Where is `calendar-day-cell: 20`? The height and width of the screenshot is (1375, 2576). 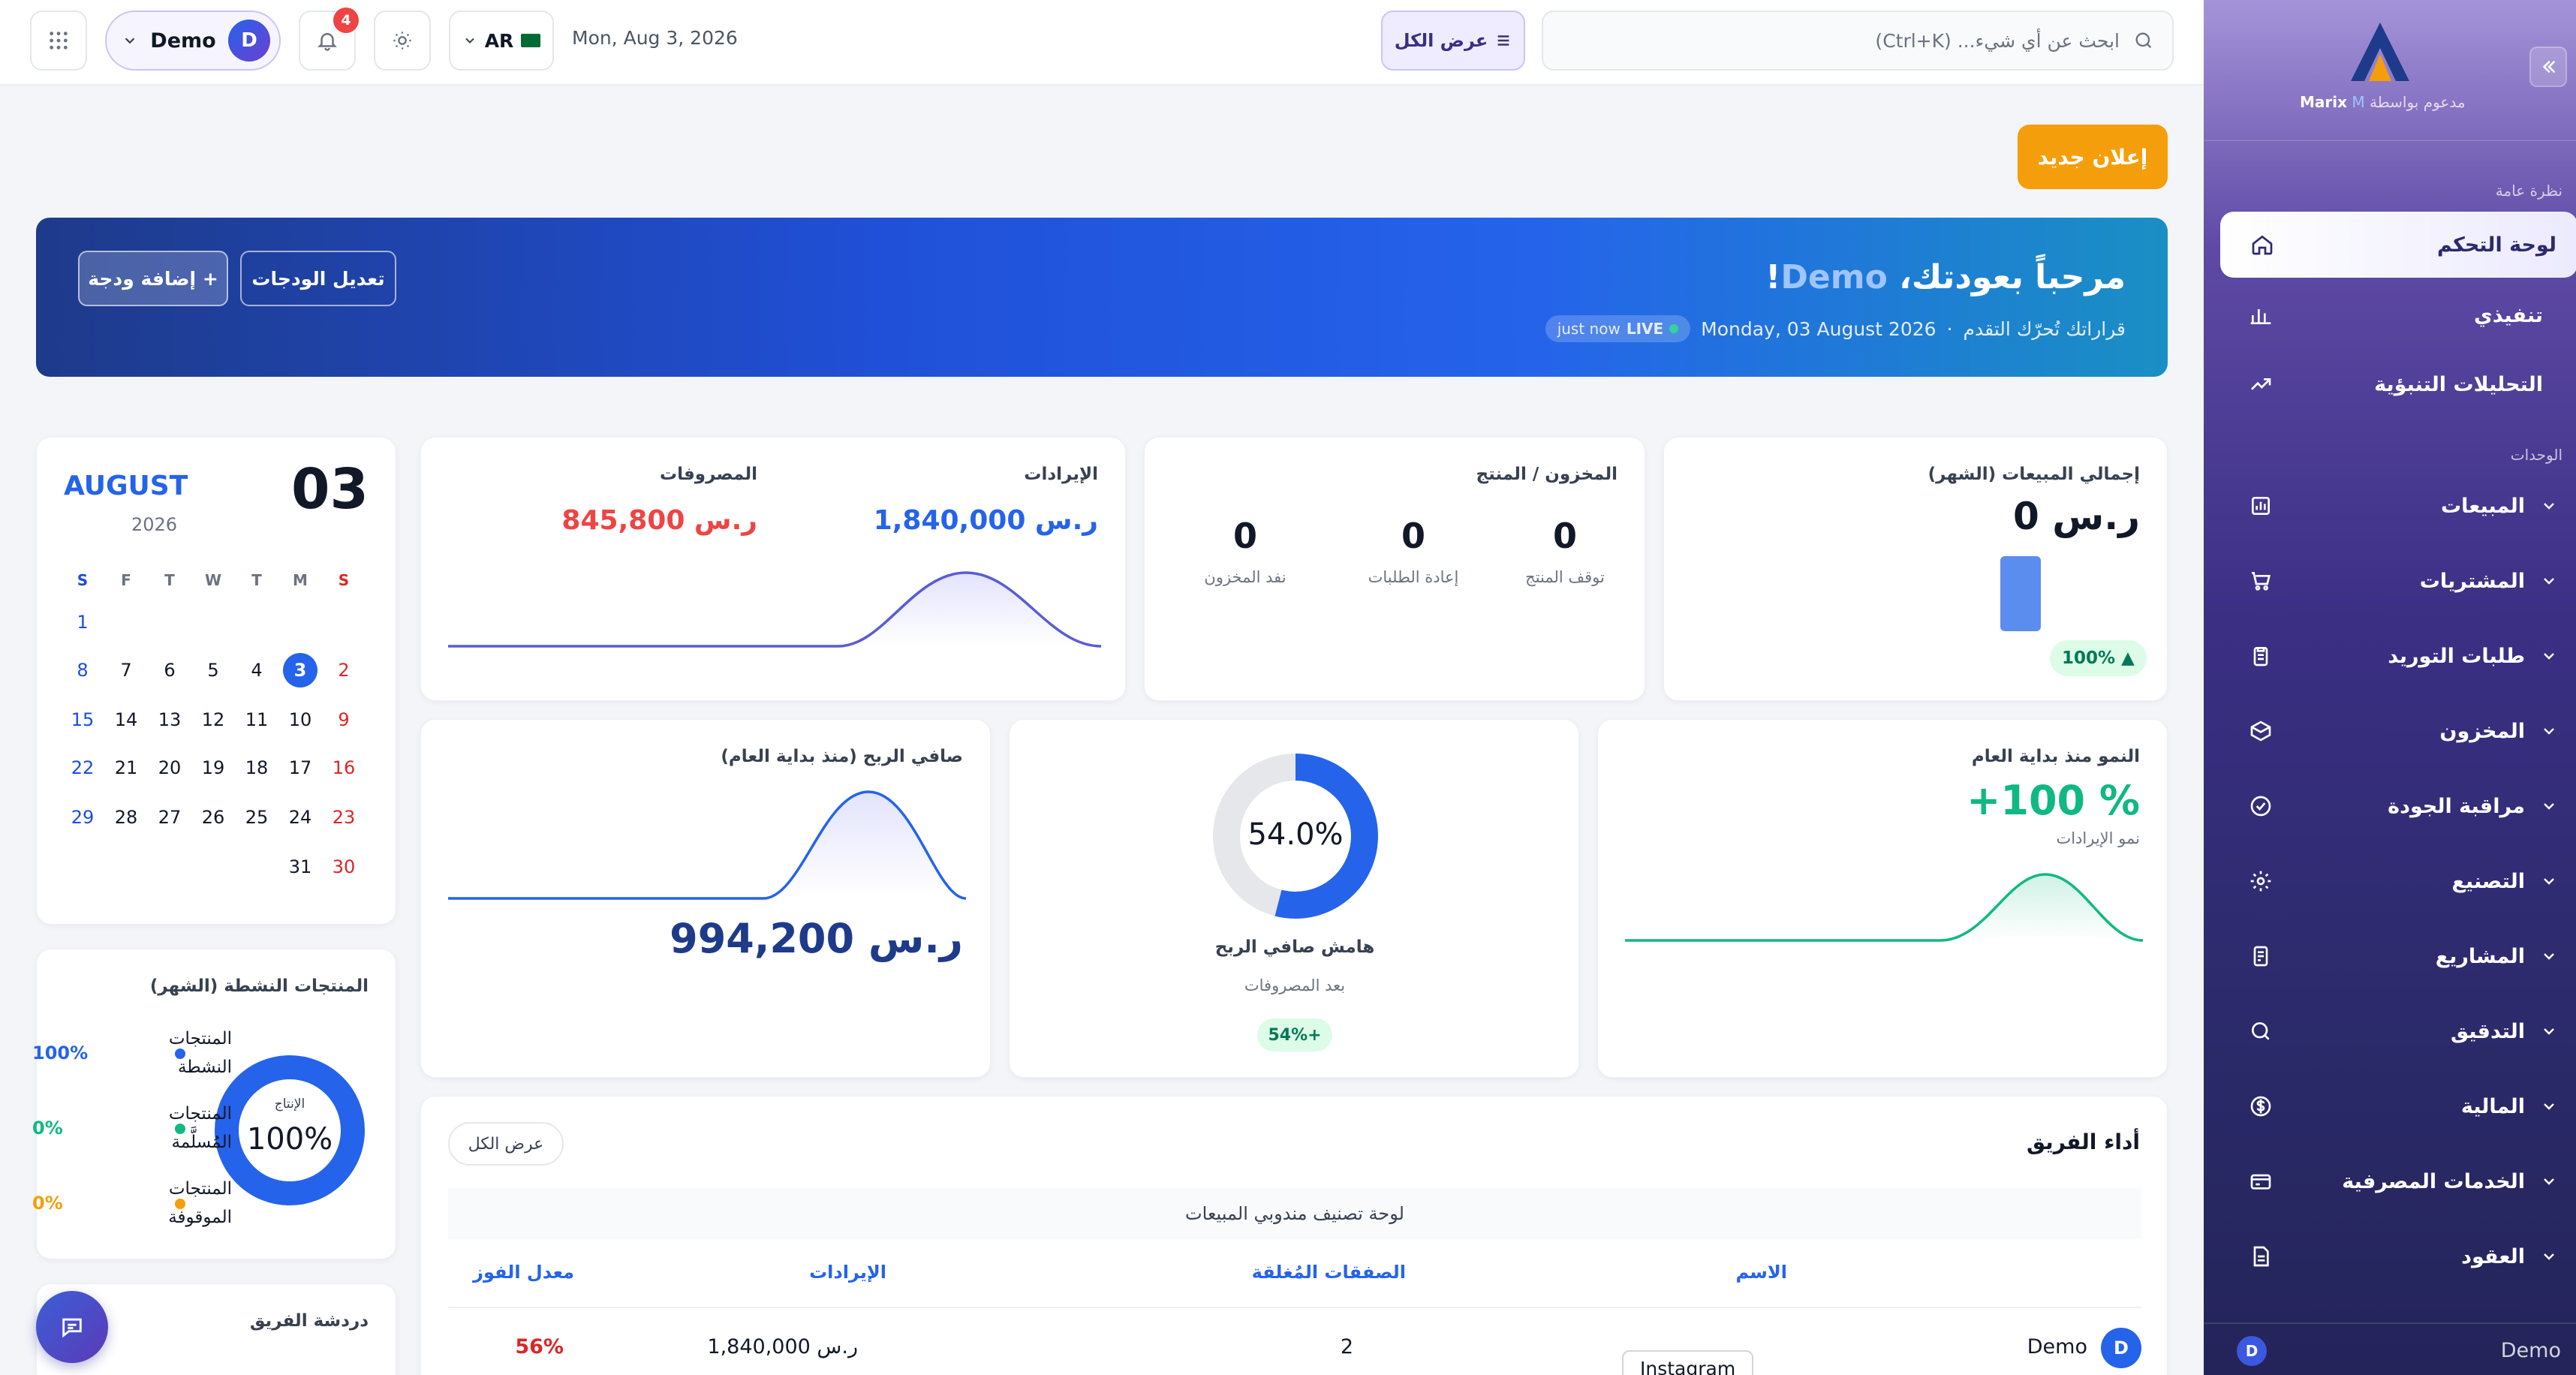 calendar-day-cell: 20 is located at coordinates (170, 767).